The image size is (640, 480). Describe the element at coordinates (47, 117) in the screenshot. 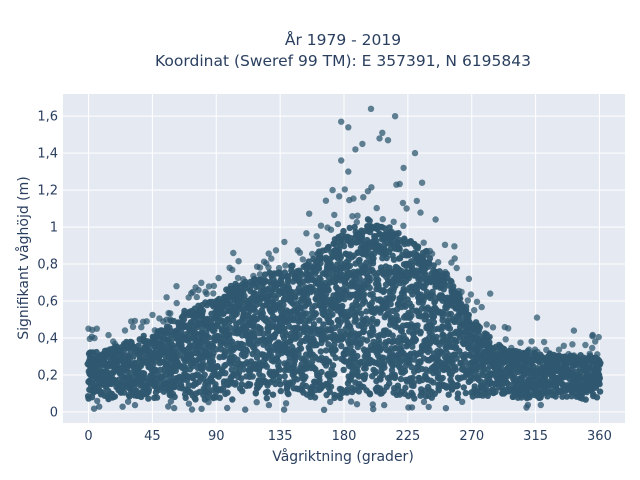

I see `y-tick-label: 1,6` at that location.